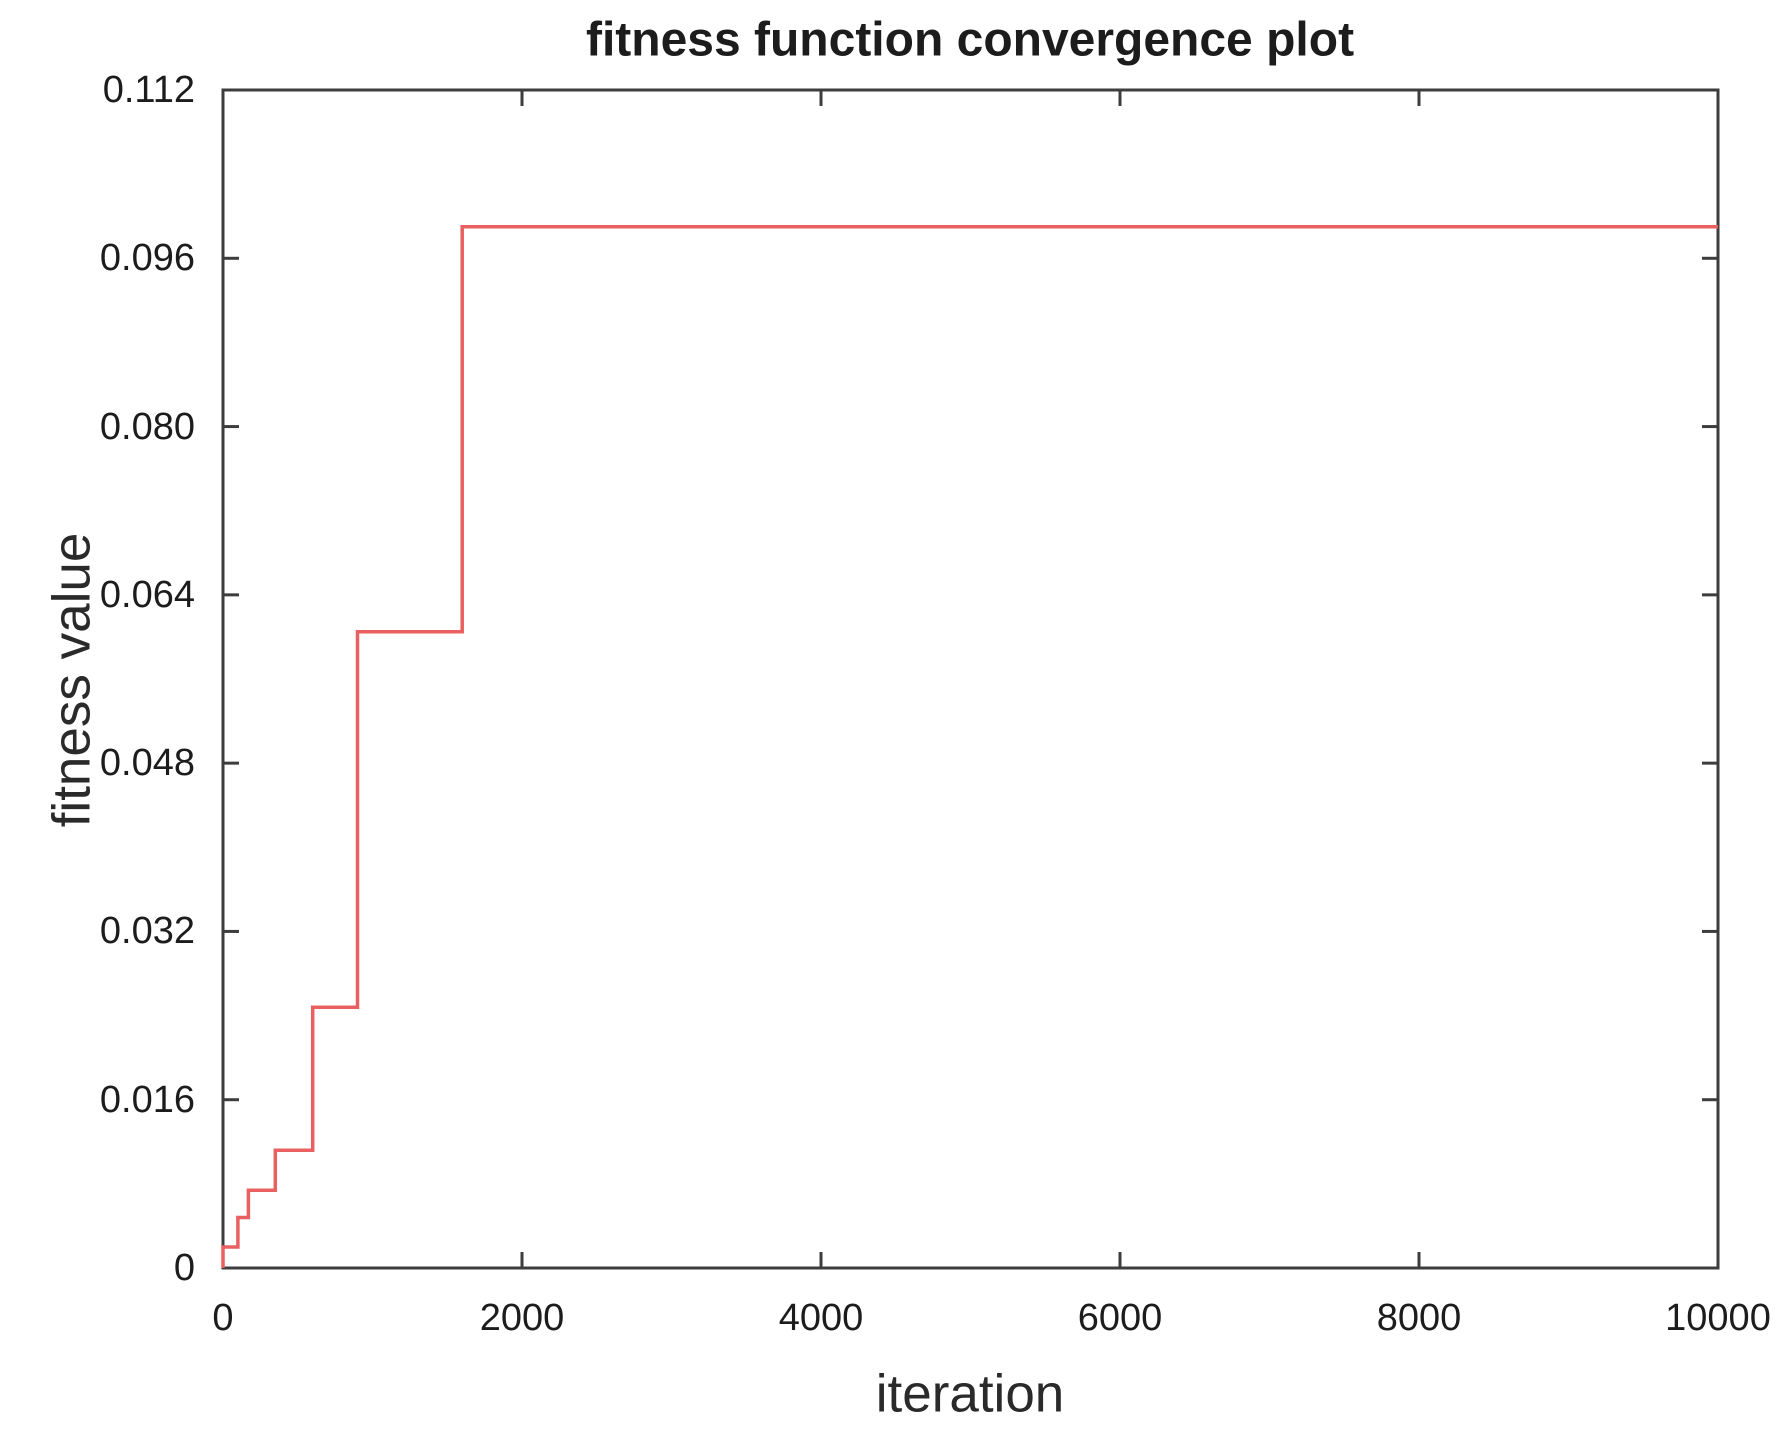  What do you see at coordinates (147, 426) in the screenshot?
I see `y-tick-label: 0.080` at bounding box center [147, 426].